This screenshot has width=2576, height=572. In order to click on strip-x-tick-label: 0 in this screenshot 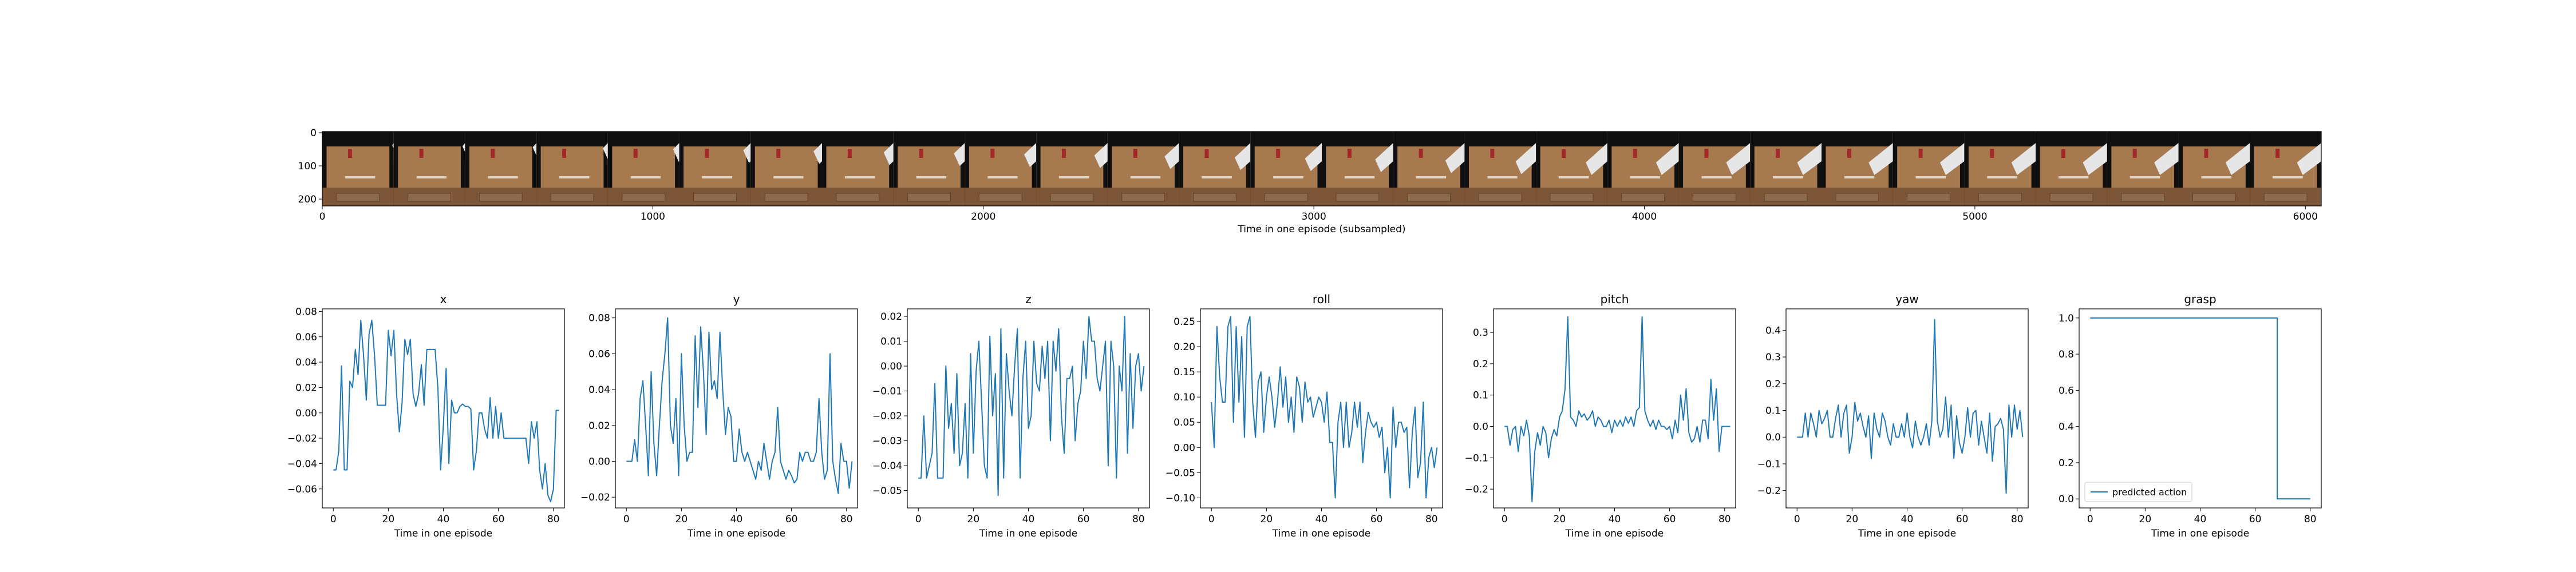, I will do `click(322, 217)`.